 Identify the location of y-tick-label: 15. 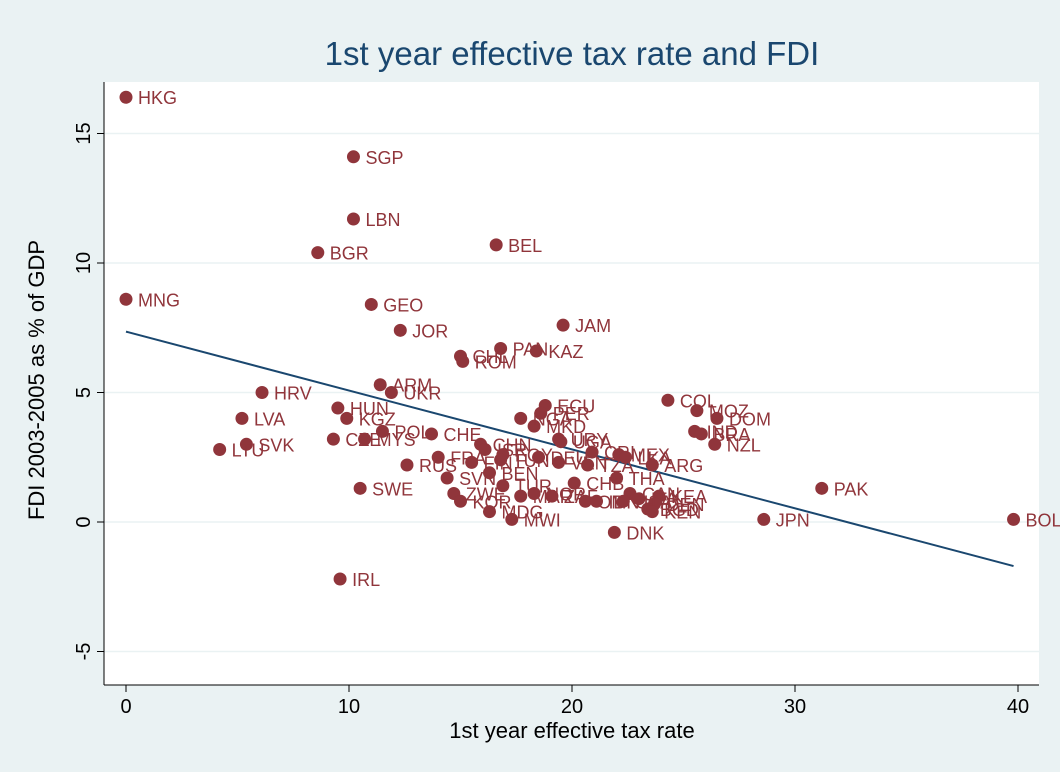
(84, 133).